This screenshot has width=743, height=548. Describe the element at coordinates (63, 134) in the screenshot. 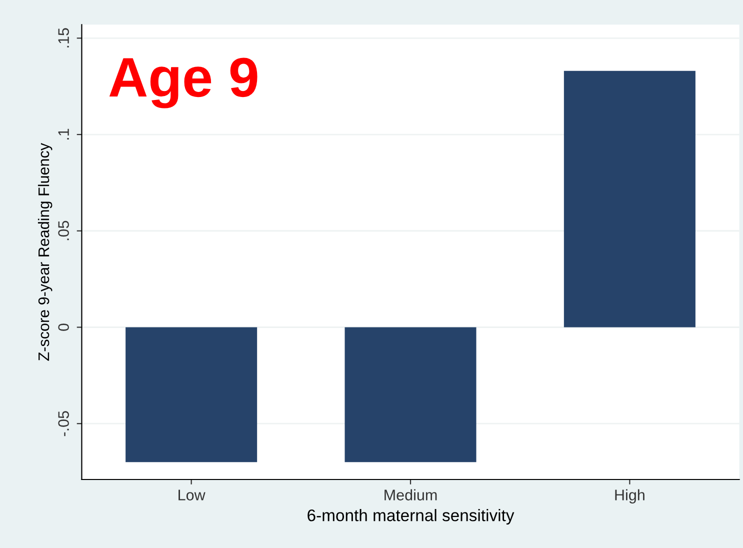

I see `y-tick-label: .1` at that location.